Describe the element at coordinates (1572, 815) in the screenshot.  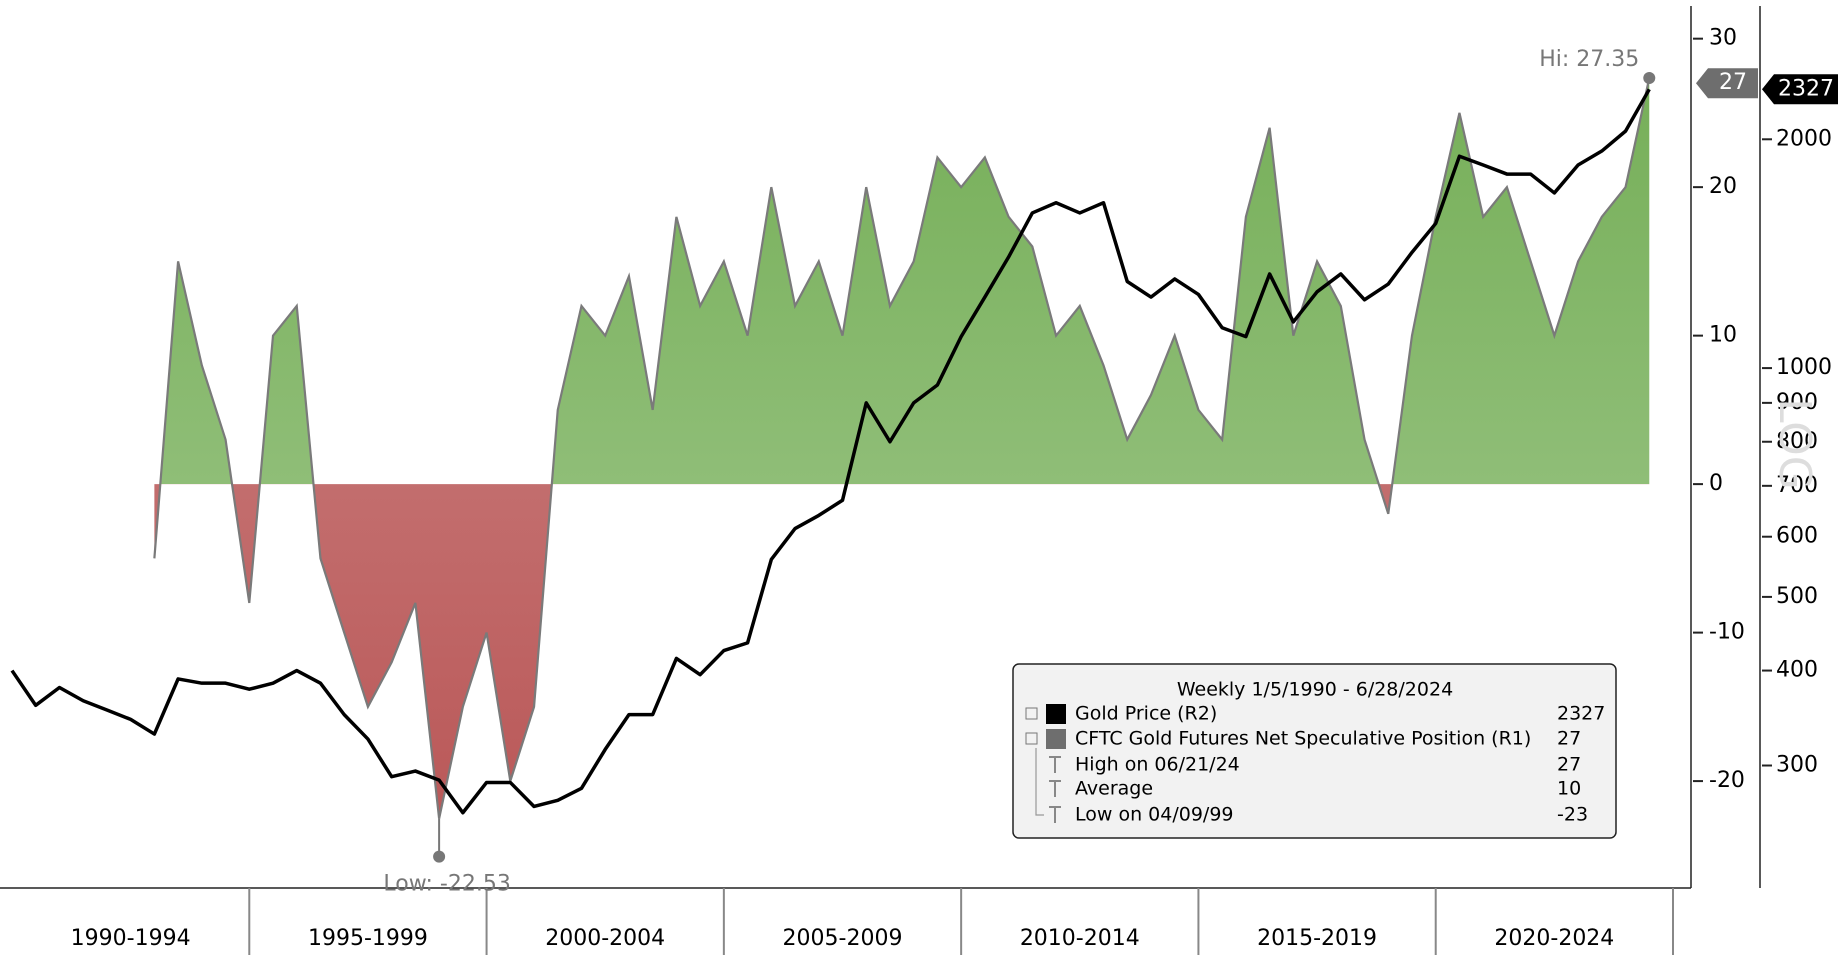
I see `legend-stat-value: -23` at that location.